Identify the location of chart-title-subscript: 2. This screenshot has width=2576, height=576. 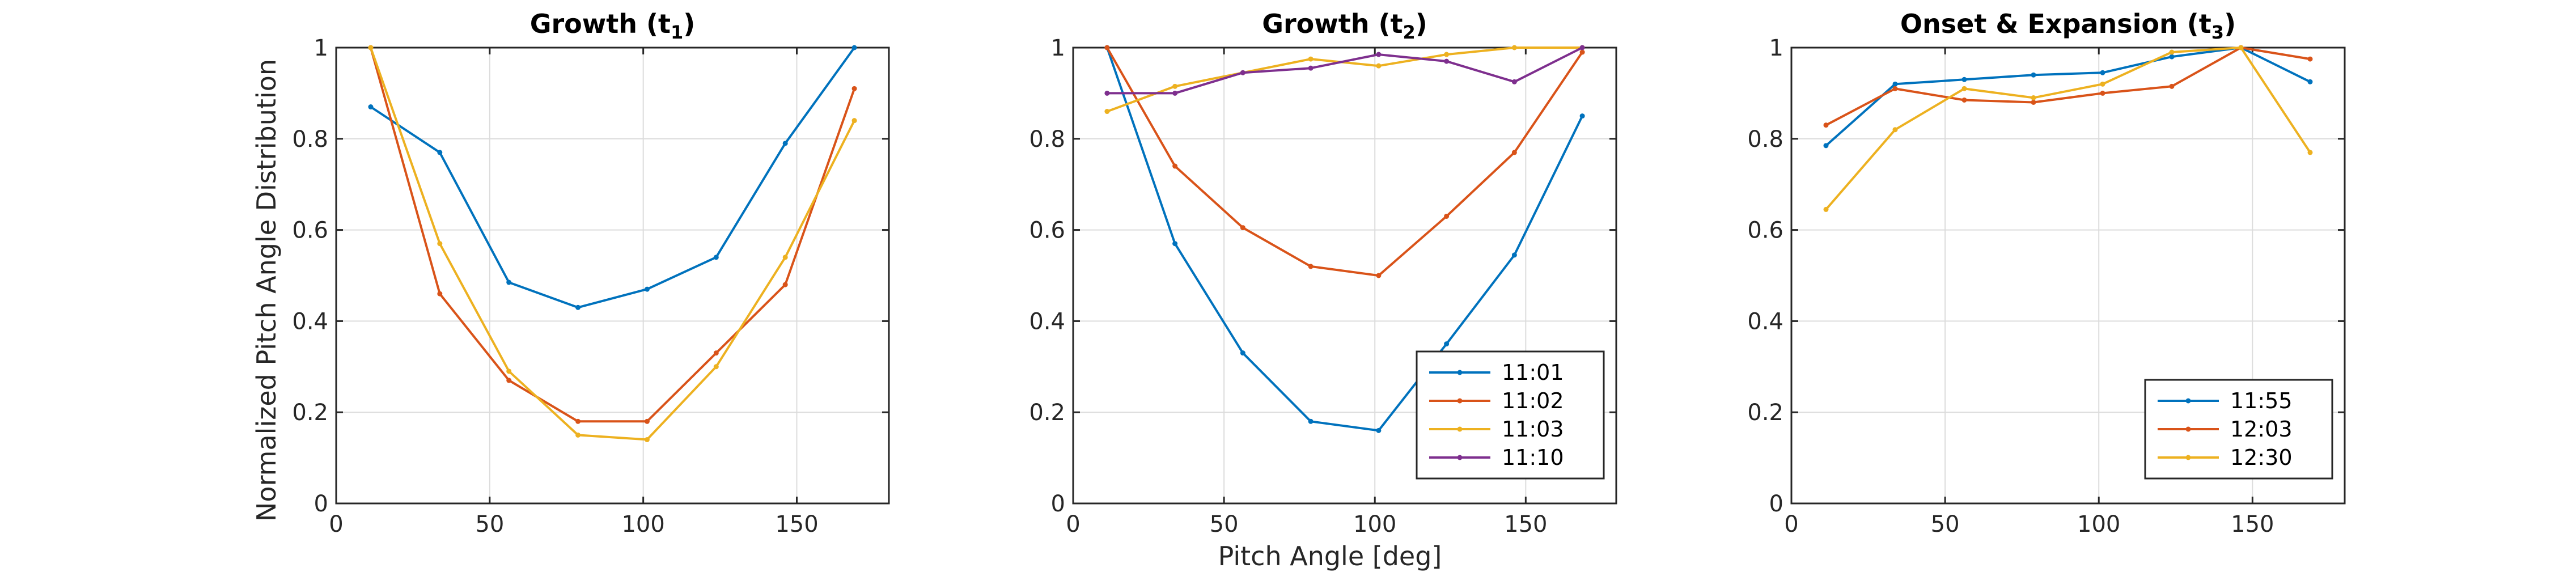
(1410, 32).